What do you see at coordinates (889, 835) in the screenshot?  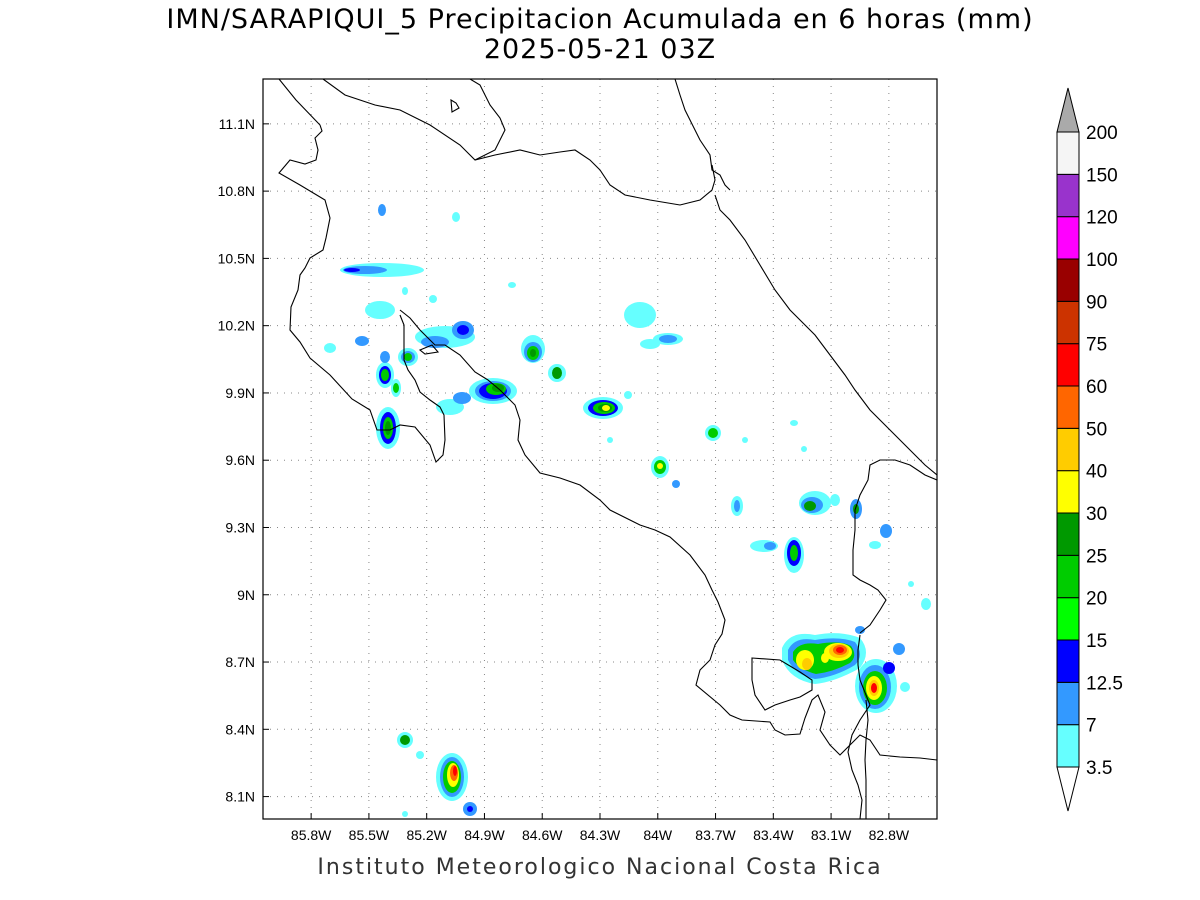 I see `lon-tick-label: 82.8W` at bounding box center [889, 835].